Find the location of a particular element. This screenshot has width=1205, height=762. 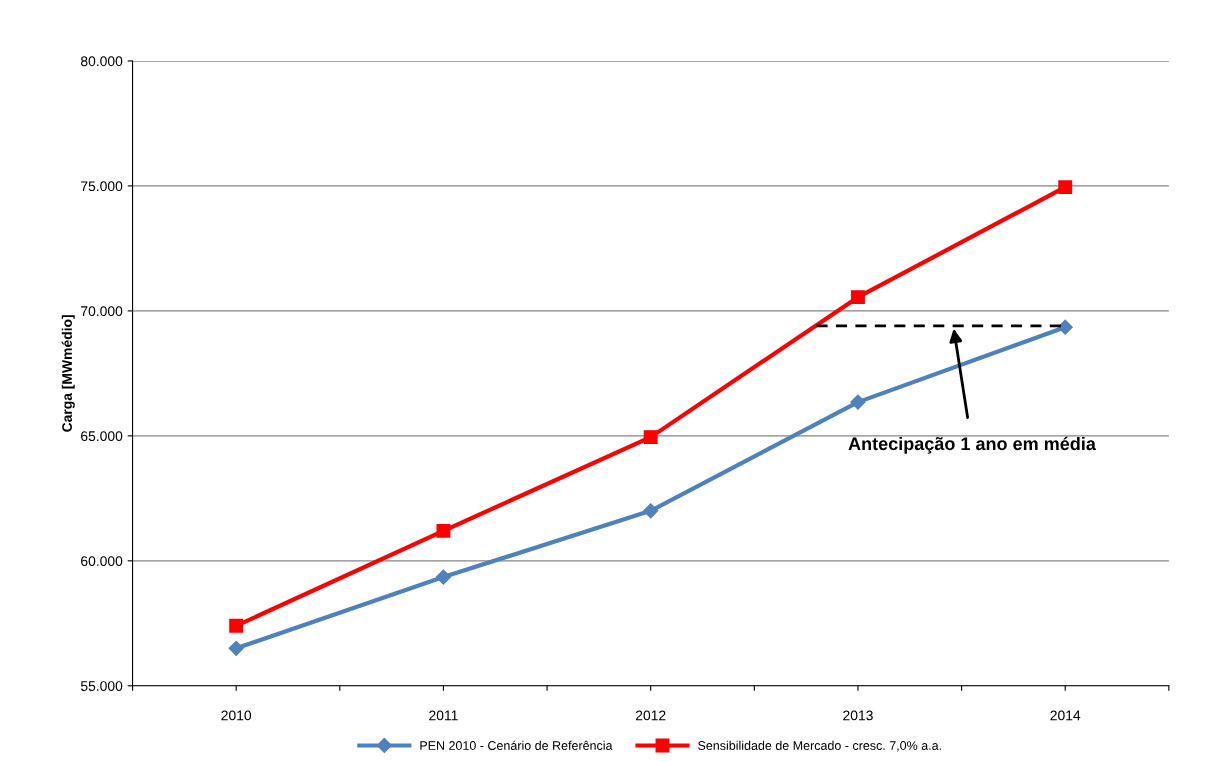

legend-label: Sensibilidade de Mercado - cresc. 7,0% a.a. is located at coordinates (819, 746).